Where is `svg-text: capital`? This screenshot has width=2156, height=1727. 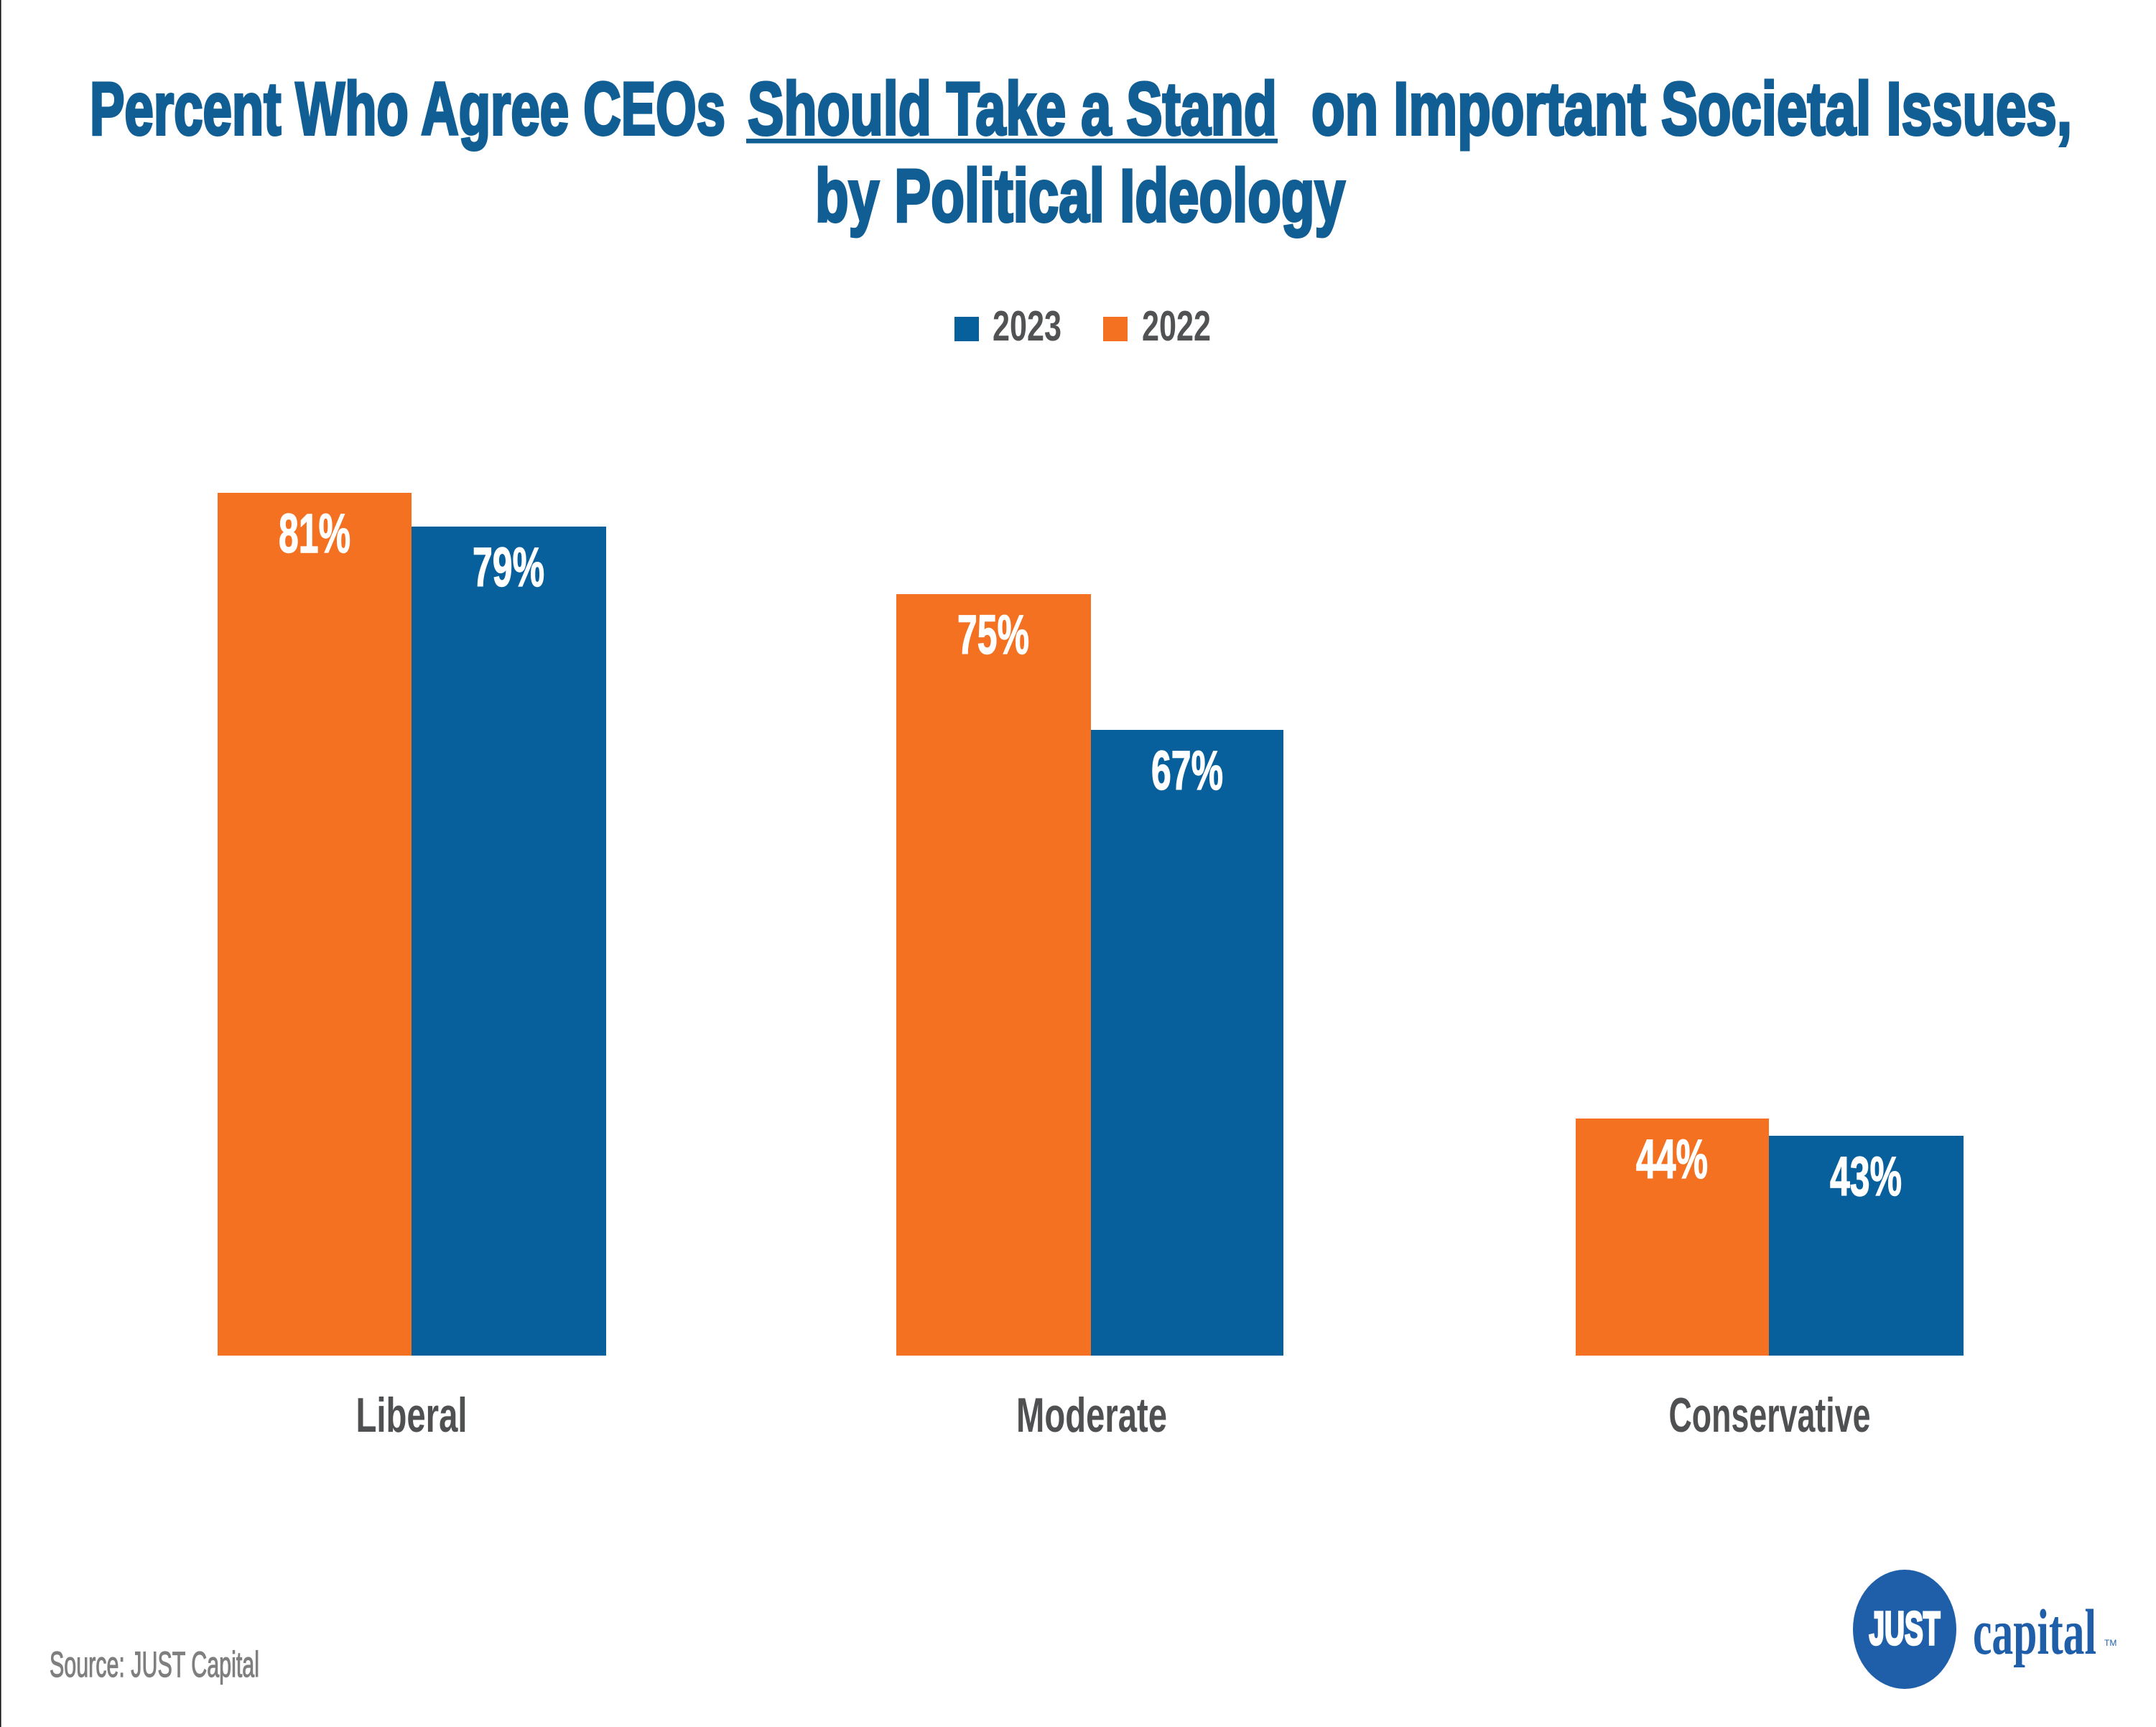
svg-text: capital is located at coordinates (2034, 1632).